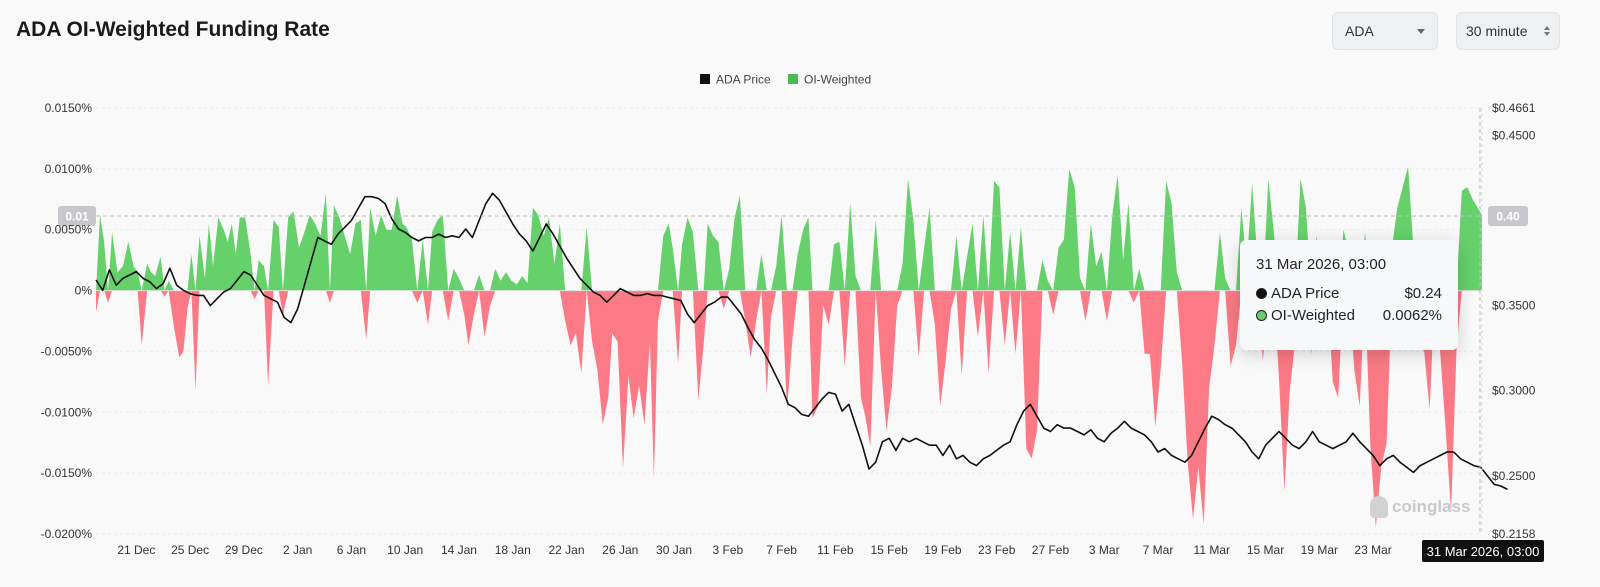 This screenshot has width=1600, height=587. I want to click on x-tick-label: 14 Jan, so click(459, 550).